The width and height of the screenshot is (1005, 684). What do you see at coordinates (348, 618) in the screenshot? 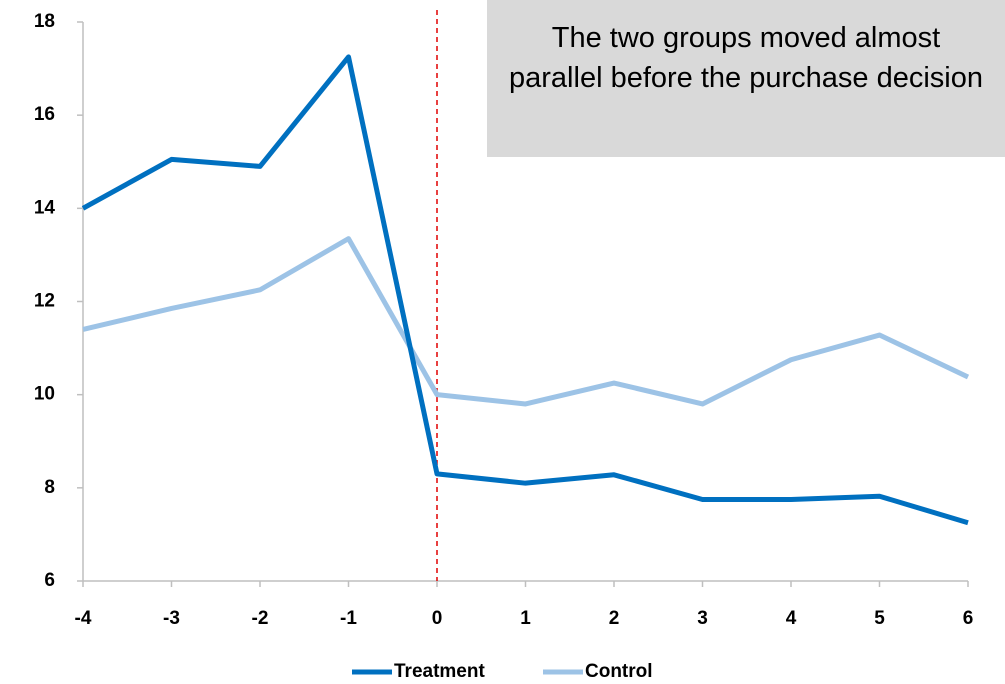
I see `x-tick-label: -1` at bounding box center [348, 618].